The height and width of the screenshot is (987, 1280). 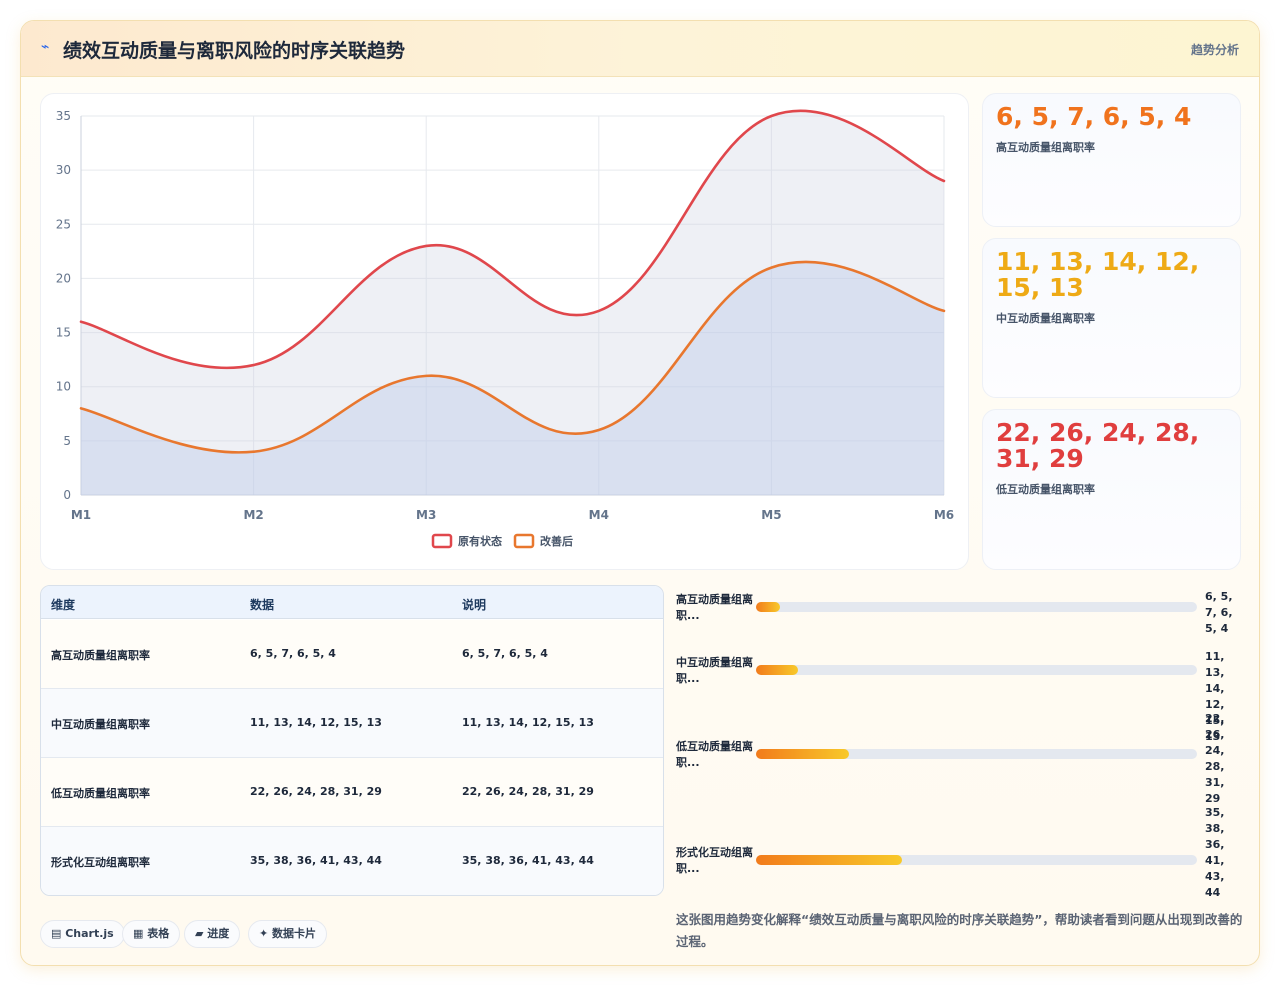 What do you see at coordinates (45, 47) in the screenshot?
I see `lightning-icon: ⌁` at bounding box center [45, 47].